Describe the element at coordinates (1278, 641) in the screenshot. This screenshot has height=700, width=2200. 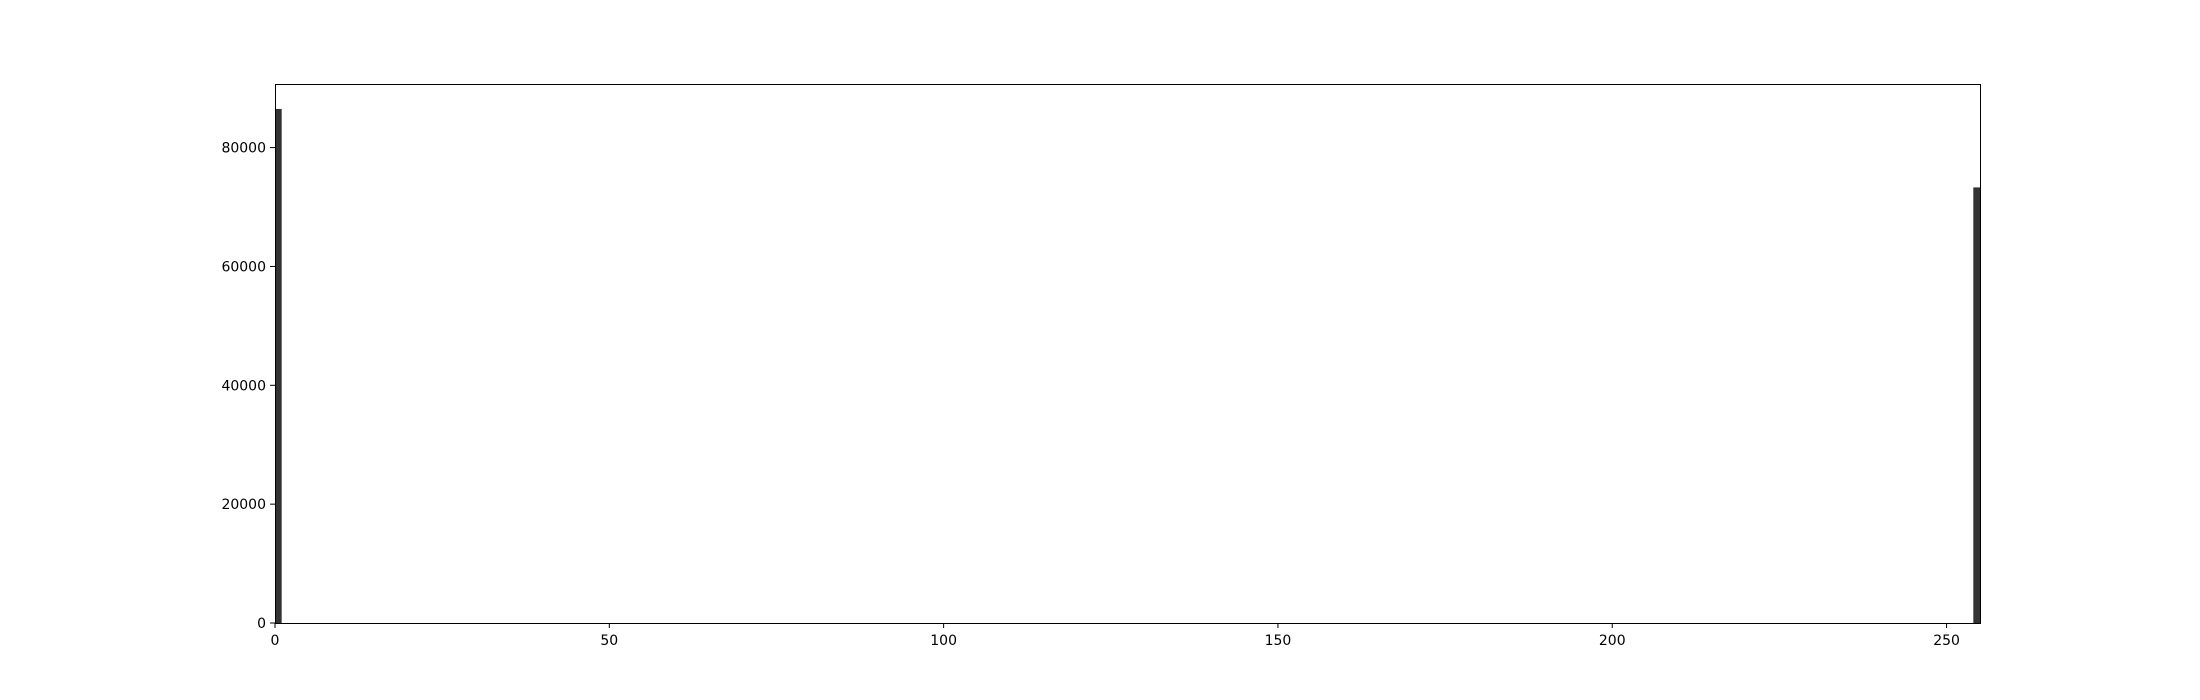
I see `x-tick-label: 150` at that location.